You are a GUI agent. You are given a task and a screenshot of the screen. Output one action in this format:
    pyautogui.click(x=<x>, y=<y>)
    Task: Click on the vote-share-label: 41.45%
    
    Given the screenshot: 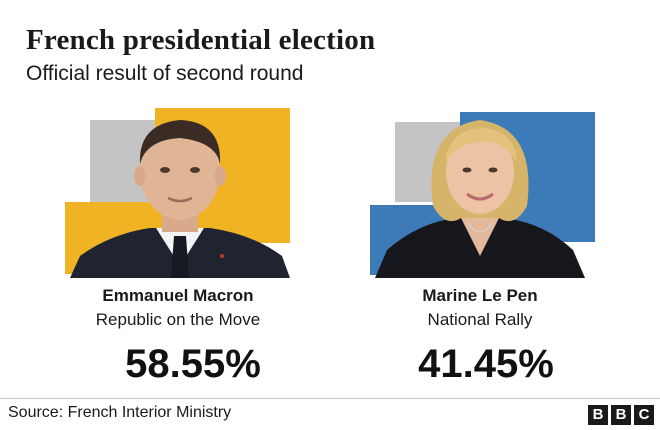 What is the action you would take?
    pyautogui.click(x=486, y=364)
    